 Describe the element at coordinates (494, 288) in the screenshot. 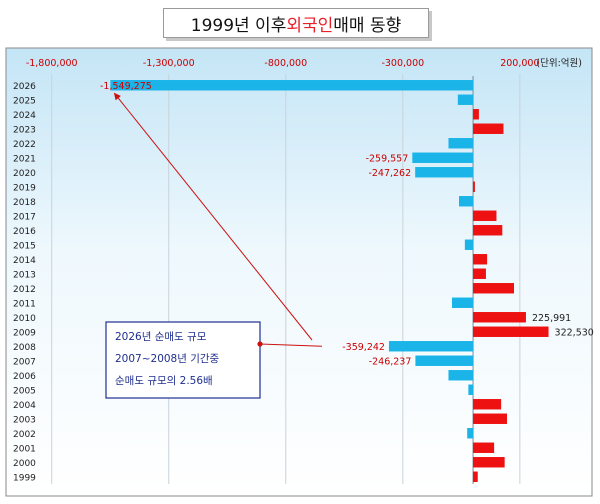

I see `bar-2012` at that location.